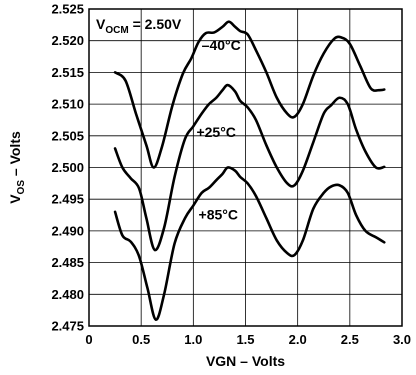  What do you see at coordinates (218, 214) in the screenshot?
I see `series-label: +85°C` at bounding box center [218, 214].